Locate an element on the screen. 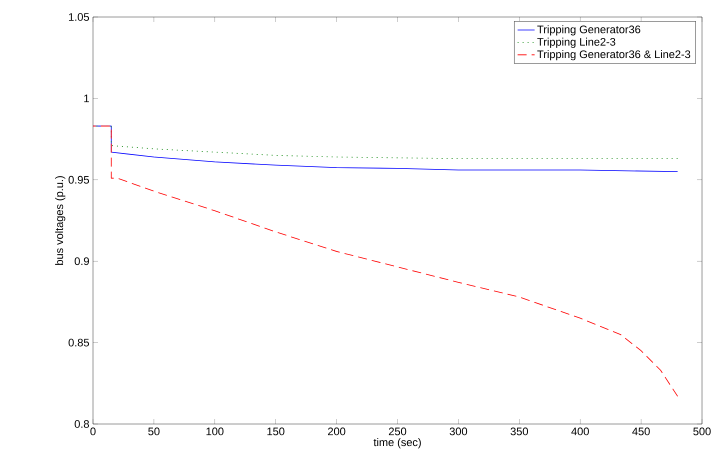 The width and height of the screenshot is (724, 467). x-tick-label: 500 is located at coordinates (702, 432).